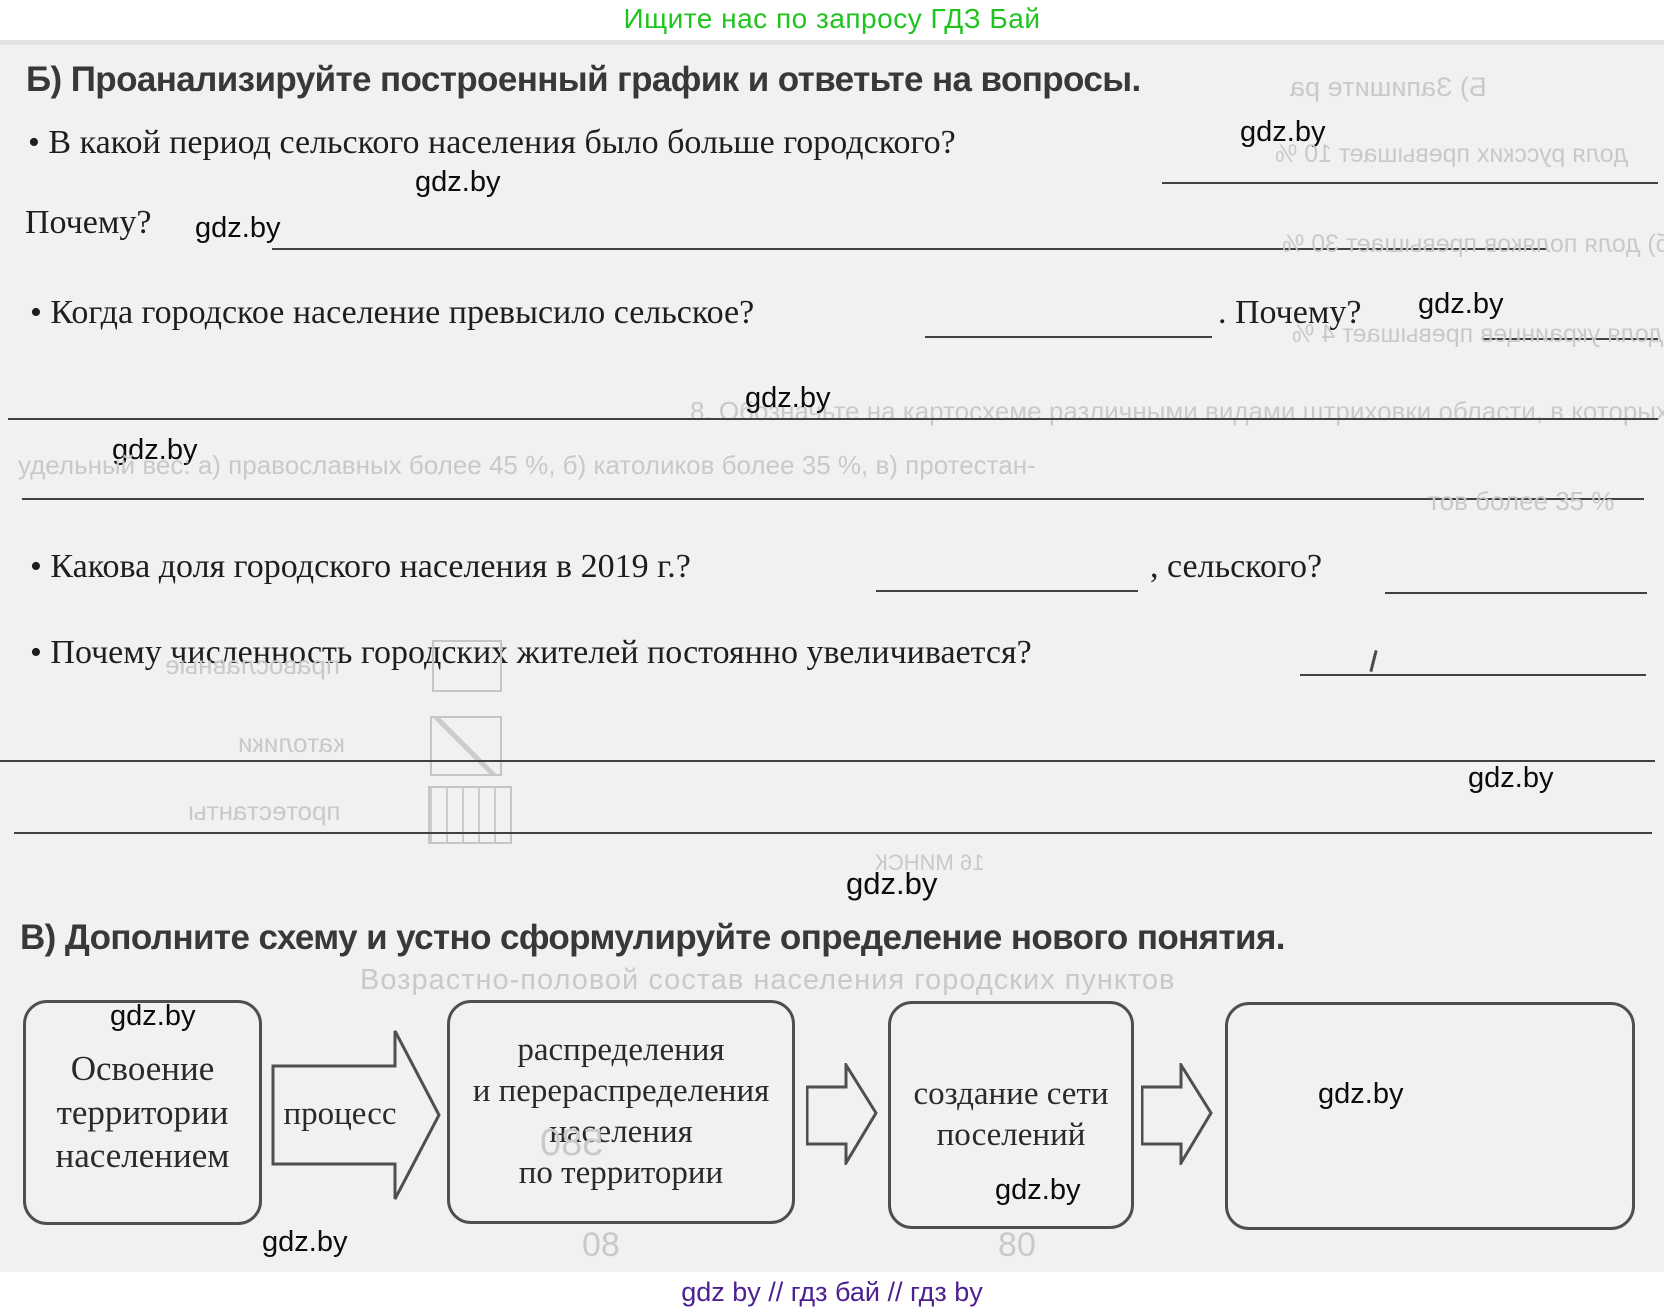 This screenshot has width=1664, height=1312. Describe the element at coordinates (1473, 675) in the screenshot. I see `answer-line-q4` at that location.